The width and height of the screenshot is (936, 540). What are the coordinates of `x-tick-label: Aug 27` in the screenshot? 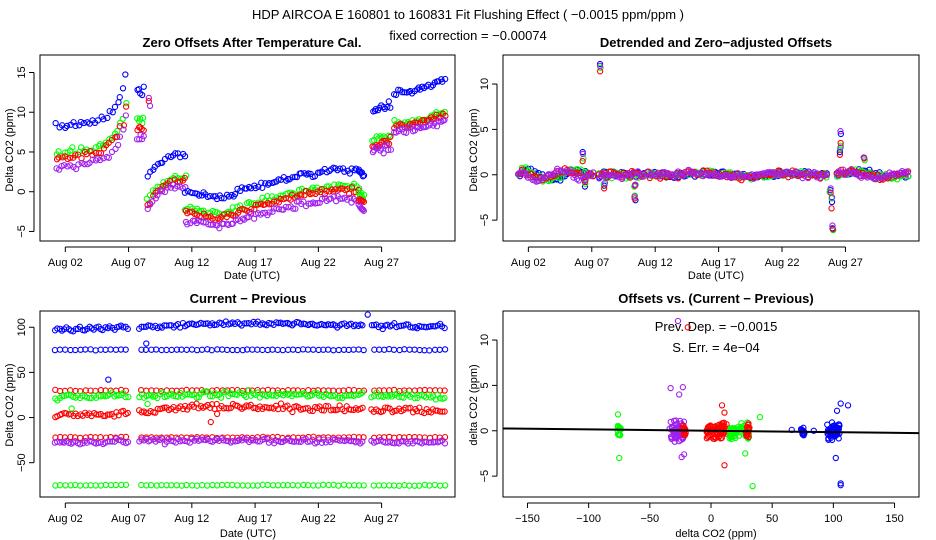 It's located at (381, 519).